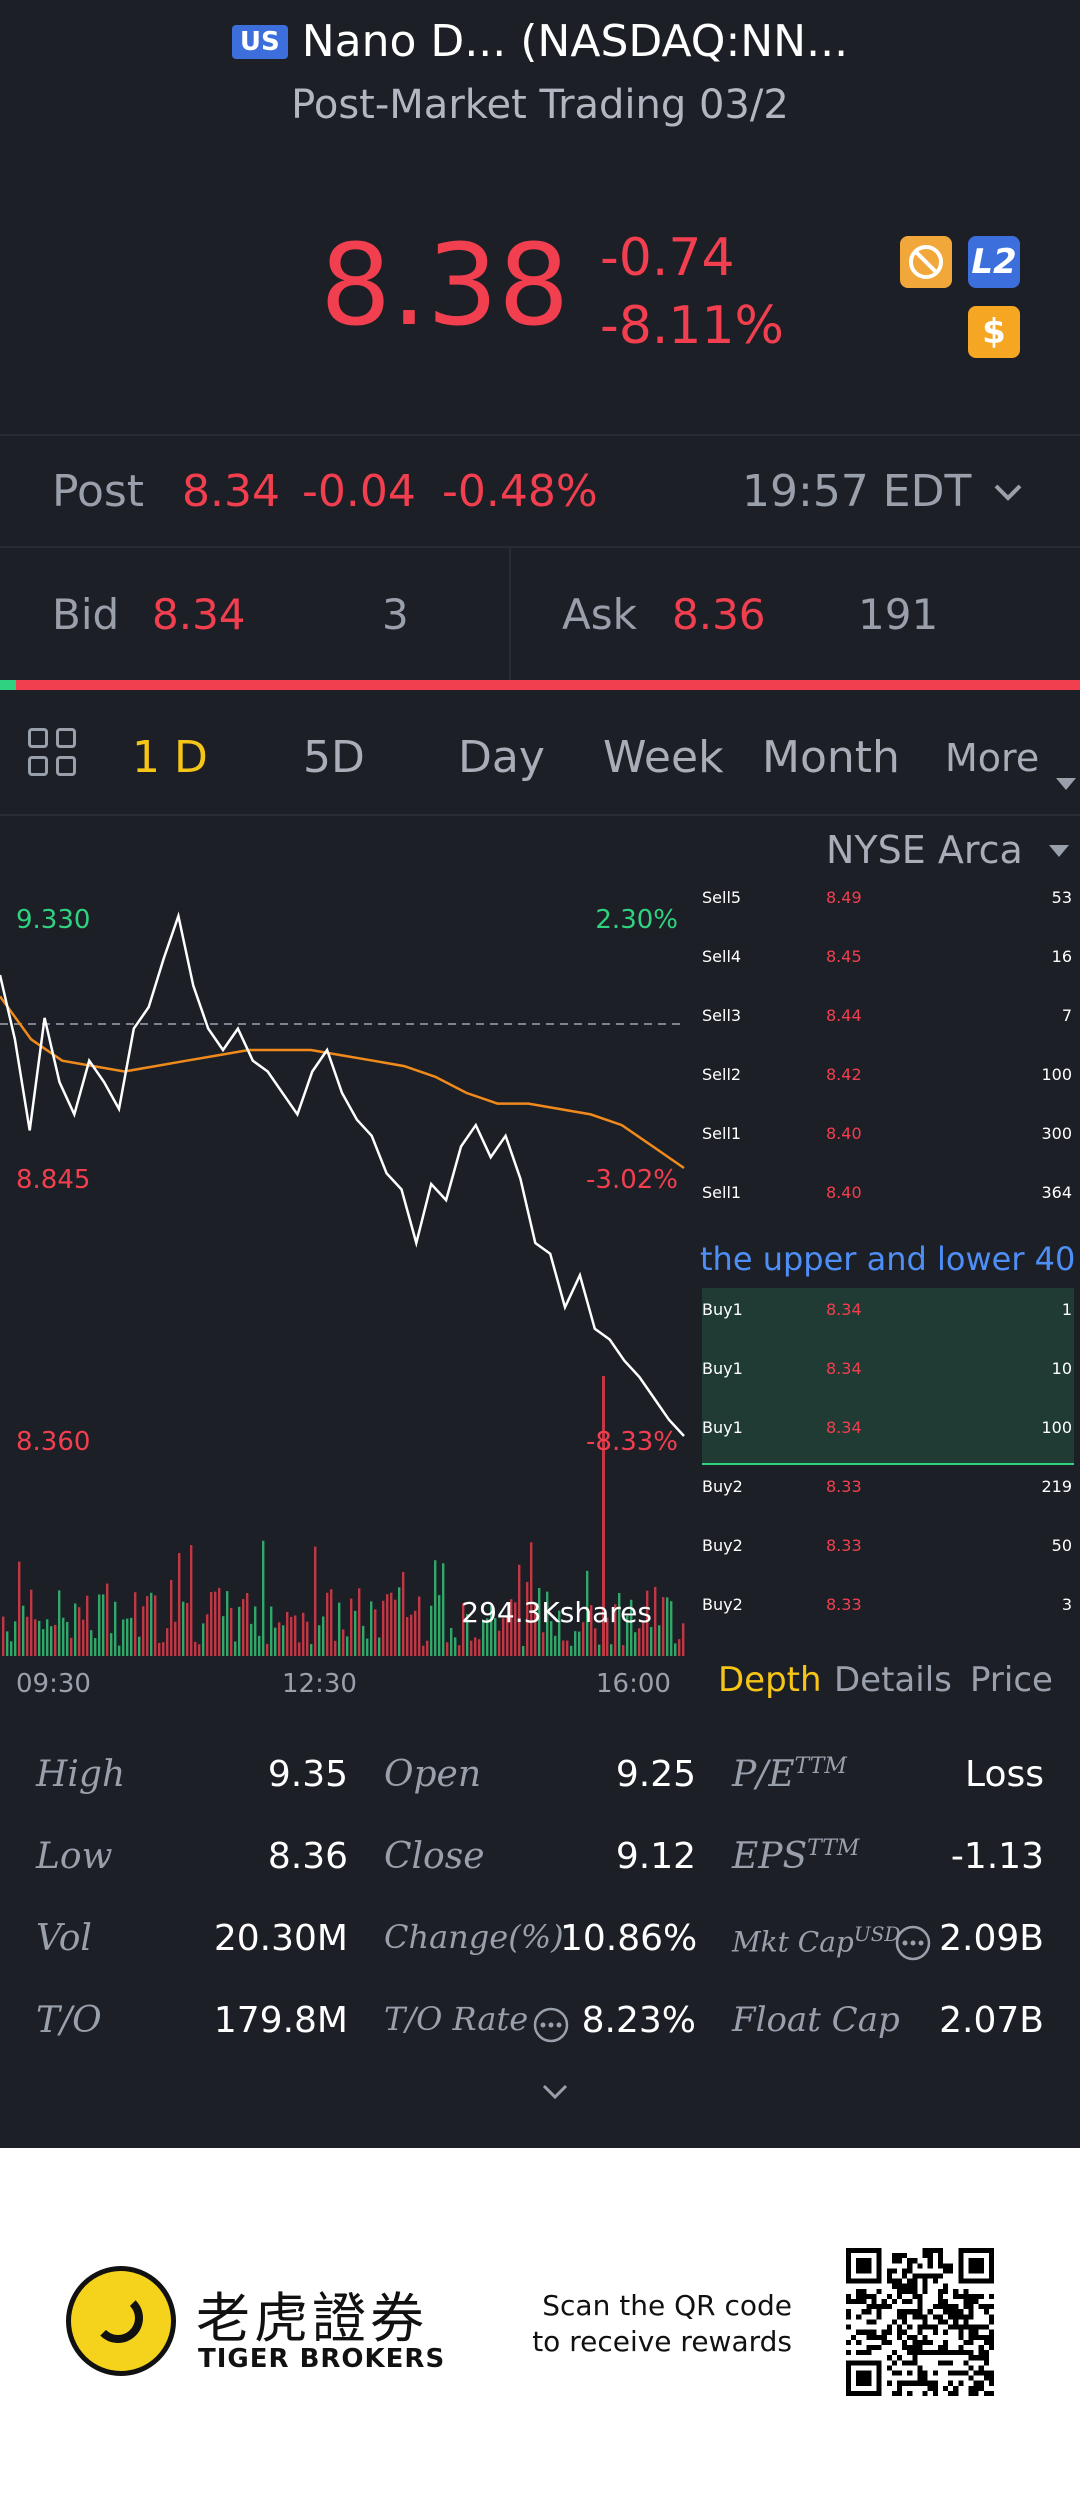 This screenshot has height=2497, width=1080. Describe the element at coordinates (1008, 495) in the screenshot. I see `chevron-down-icon` at that location.